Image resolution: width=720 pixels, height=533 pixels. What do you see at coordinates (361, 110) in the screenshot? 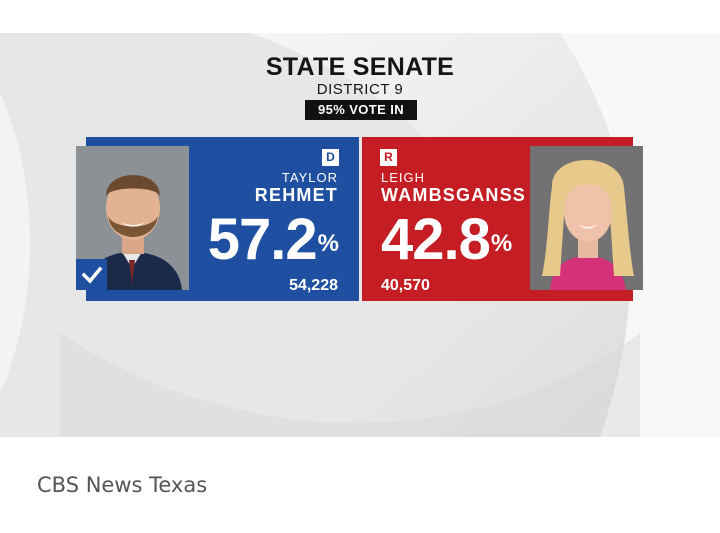
I see `votes-in-badge: 95% VOTE IN` at bounding box center [361, 110].